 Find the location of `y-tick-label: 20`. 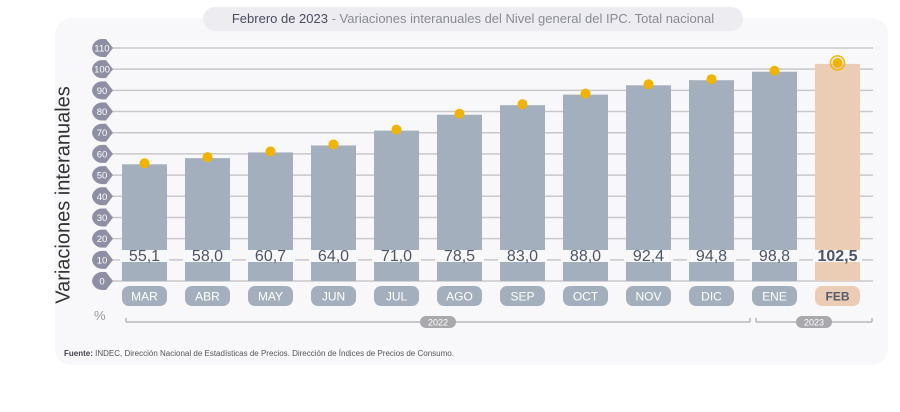

y-tick-label: 20 is located at coordinates (102, 239).